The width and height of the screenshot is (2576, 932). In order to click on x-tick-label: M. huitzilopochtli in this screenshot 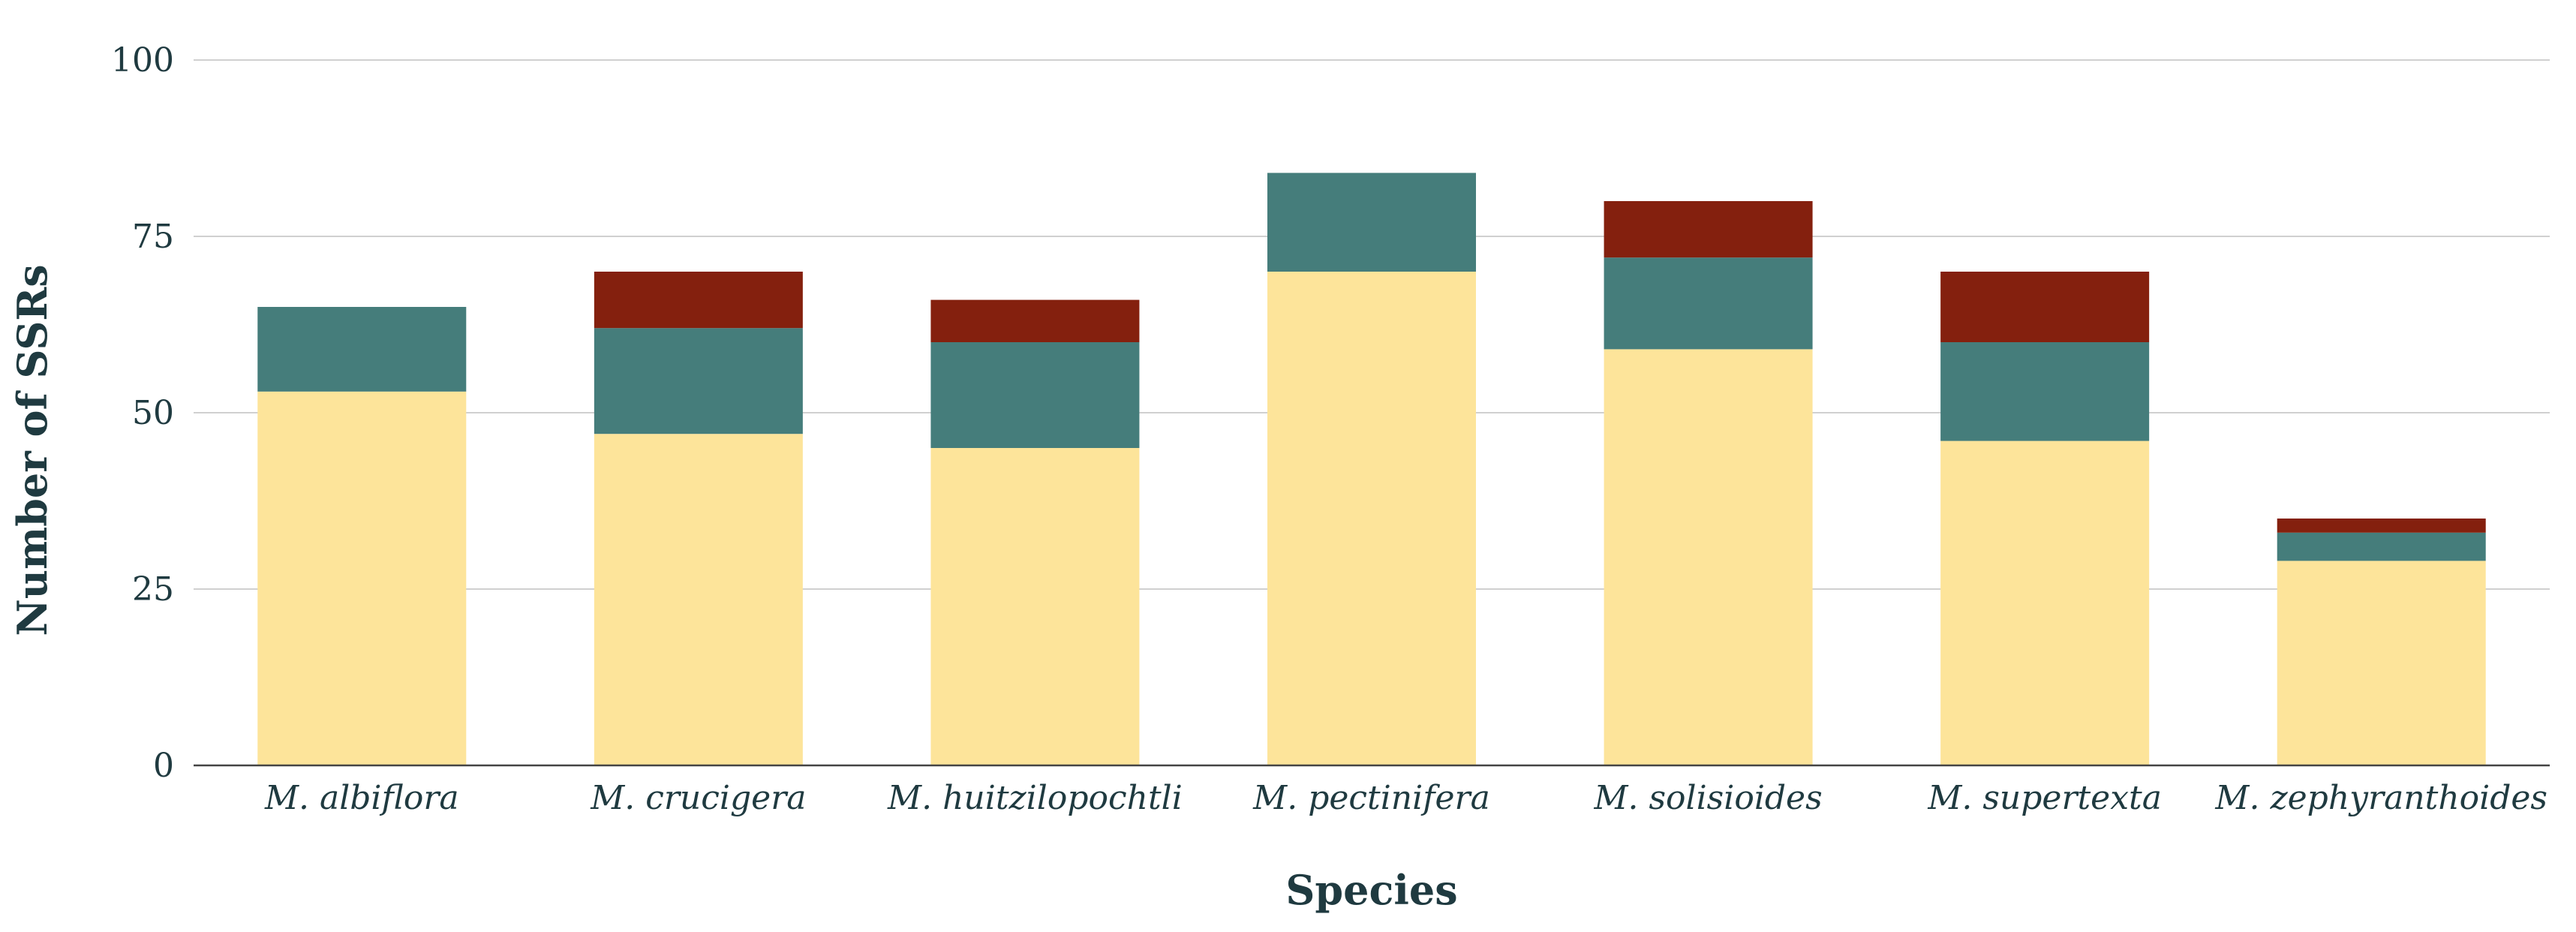, I will do `click(1035, 798)`.